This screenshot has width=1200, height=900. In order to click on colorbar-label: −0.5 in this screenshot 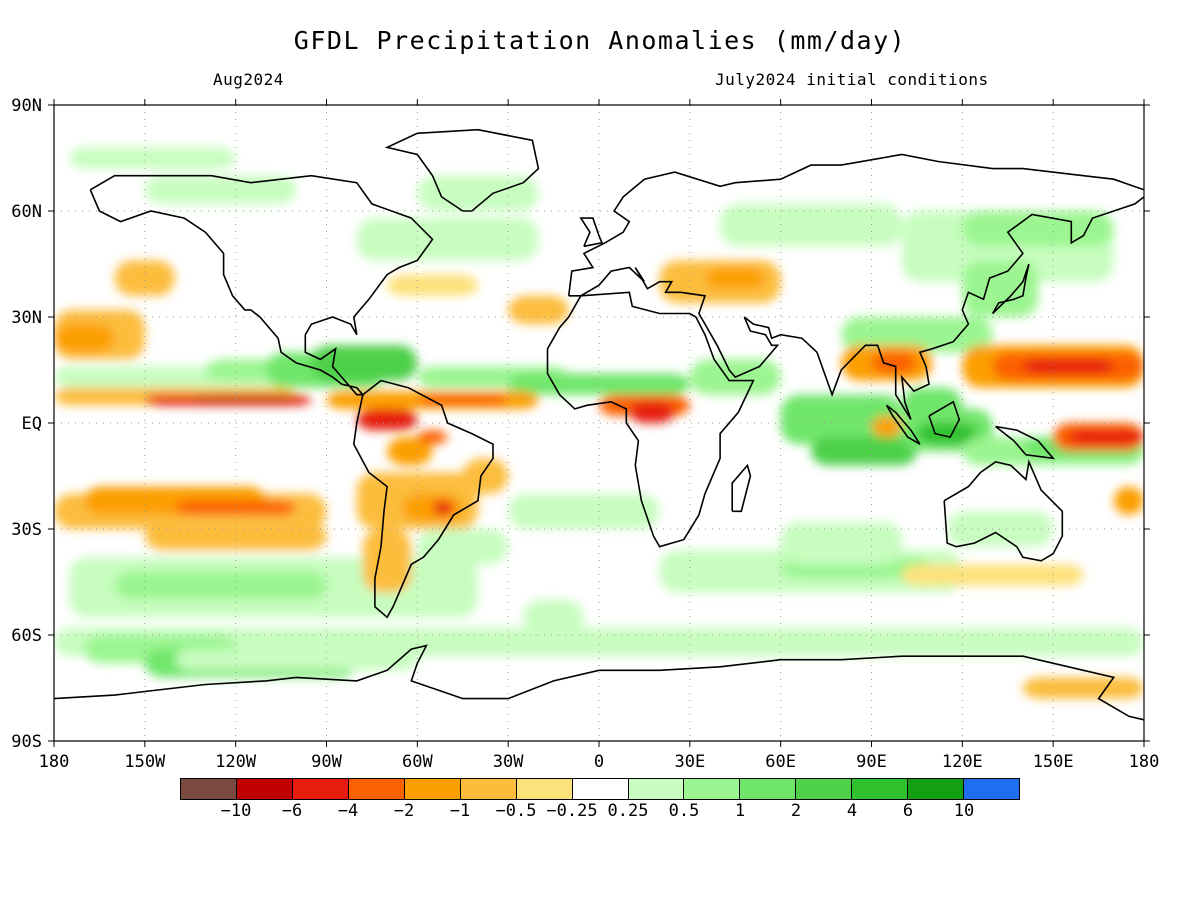, I will do `click(516, 811)`.